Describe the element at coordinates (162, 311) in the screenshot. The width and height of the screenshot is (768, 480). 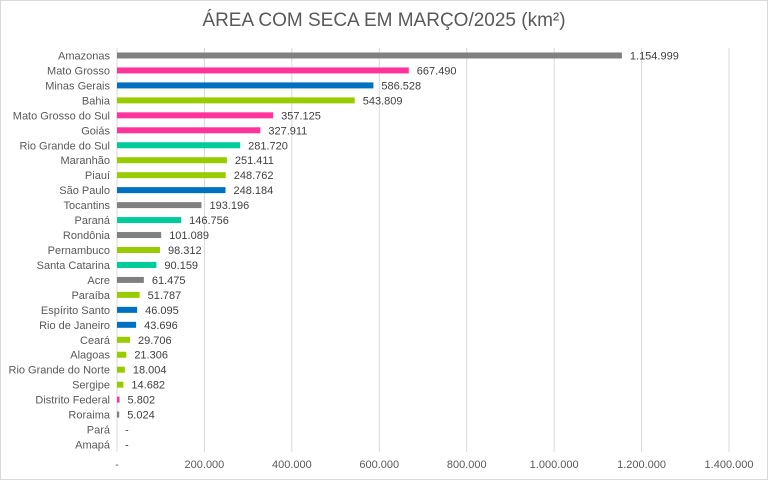
I see `value-label: 46.095` at that location.